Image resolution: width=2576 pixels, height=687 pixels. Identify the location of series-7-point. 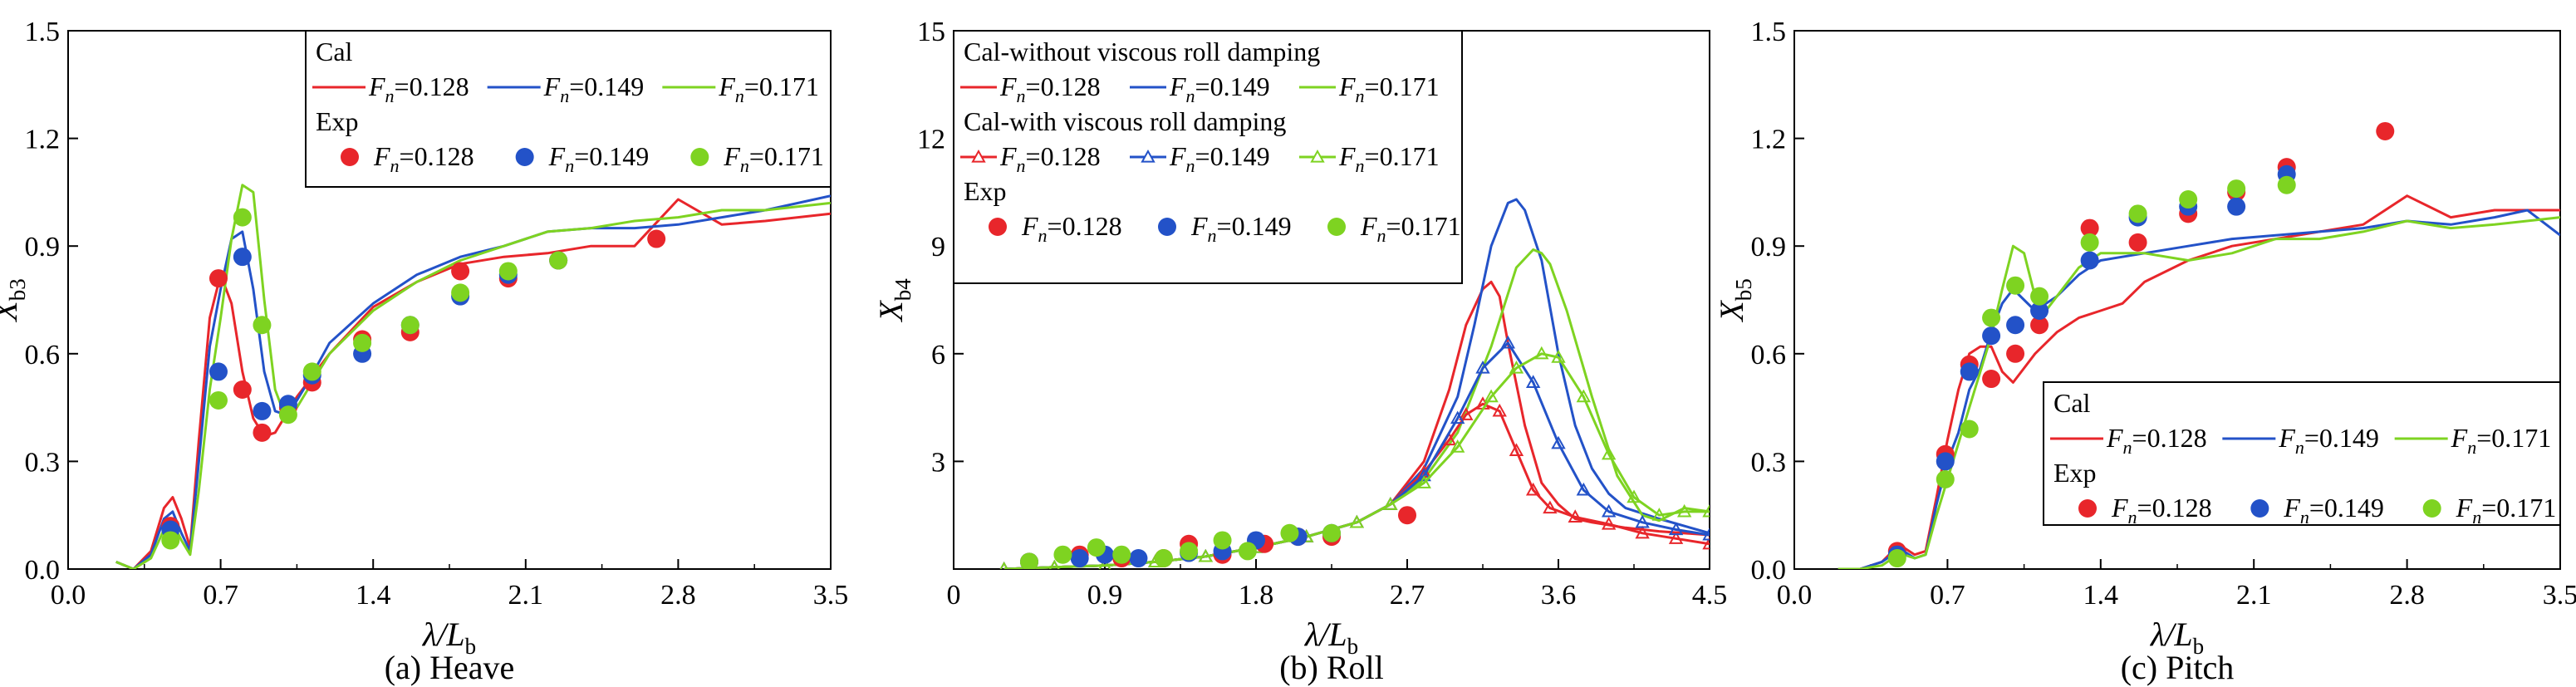
(1138, 559).